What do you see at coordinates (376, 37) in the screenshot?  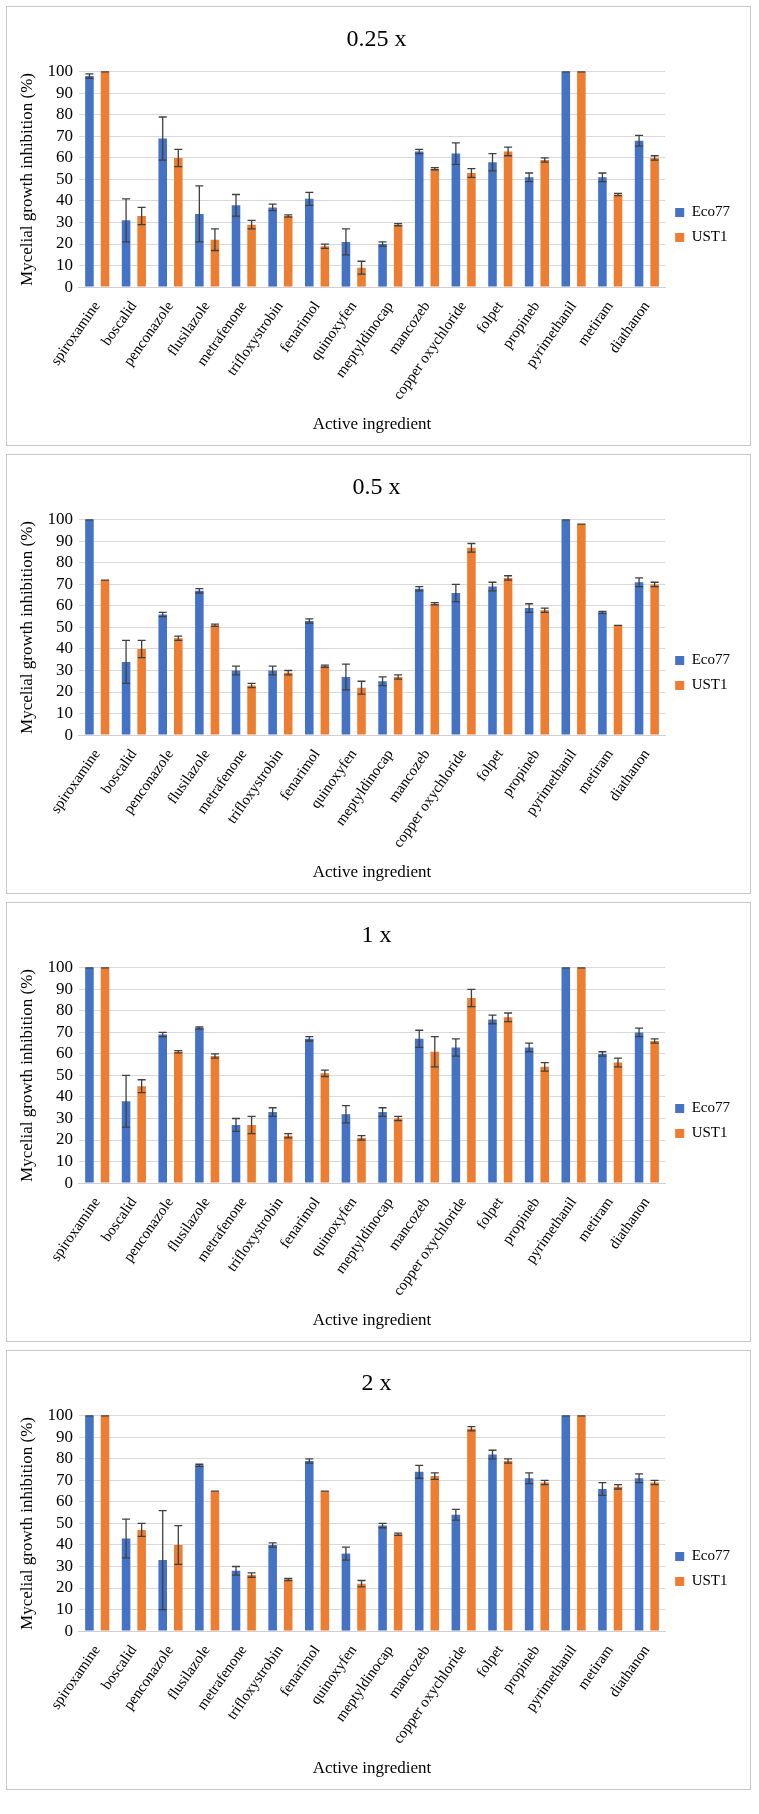 I see `chart-title: 0.25 x` at bounding box center [376, 37].